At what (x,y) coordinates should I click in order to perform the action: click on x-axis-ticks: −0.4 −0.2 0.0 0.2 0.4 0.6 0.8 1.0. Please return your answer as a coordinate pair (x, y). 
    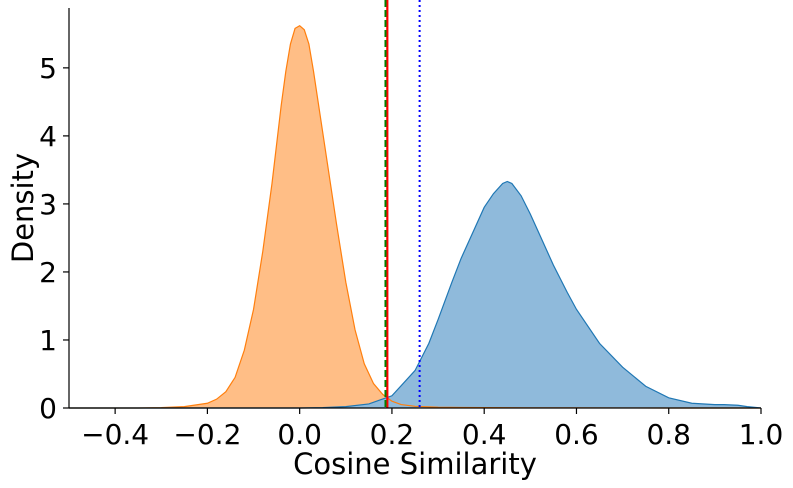
    Looking at the image, I should click on (432, 429).